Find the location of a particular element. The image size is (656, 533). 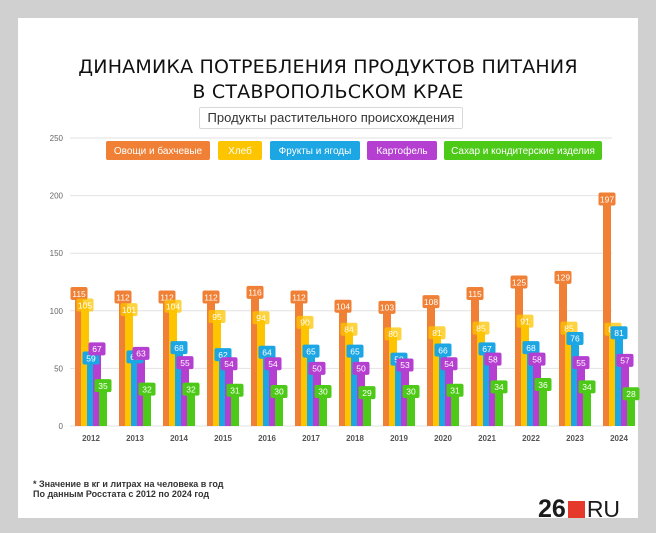

x-tick-label: 2013 is located at coordinates (135, 438).